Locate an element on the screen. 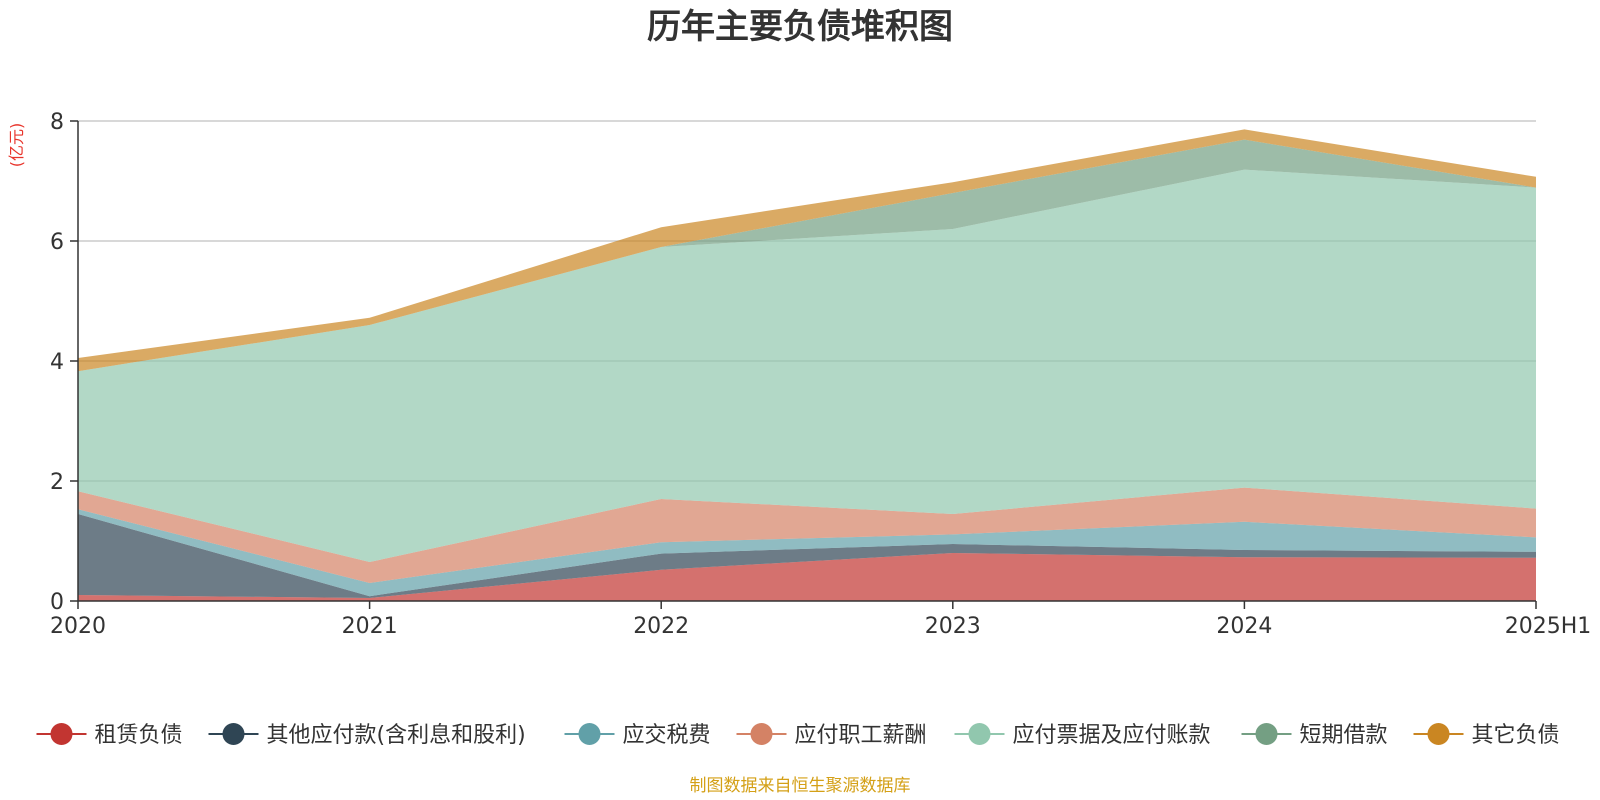  y-tick-label: 4 is located at coordinates (57, 362).